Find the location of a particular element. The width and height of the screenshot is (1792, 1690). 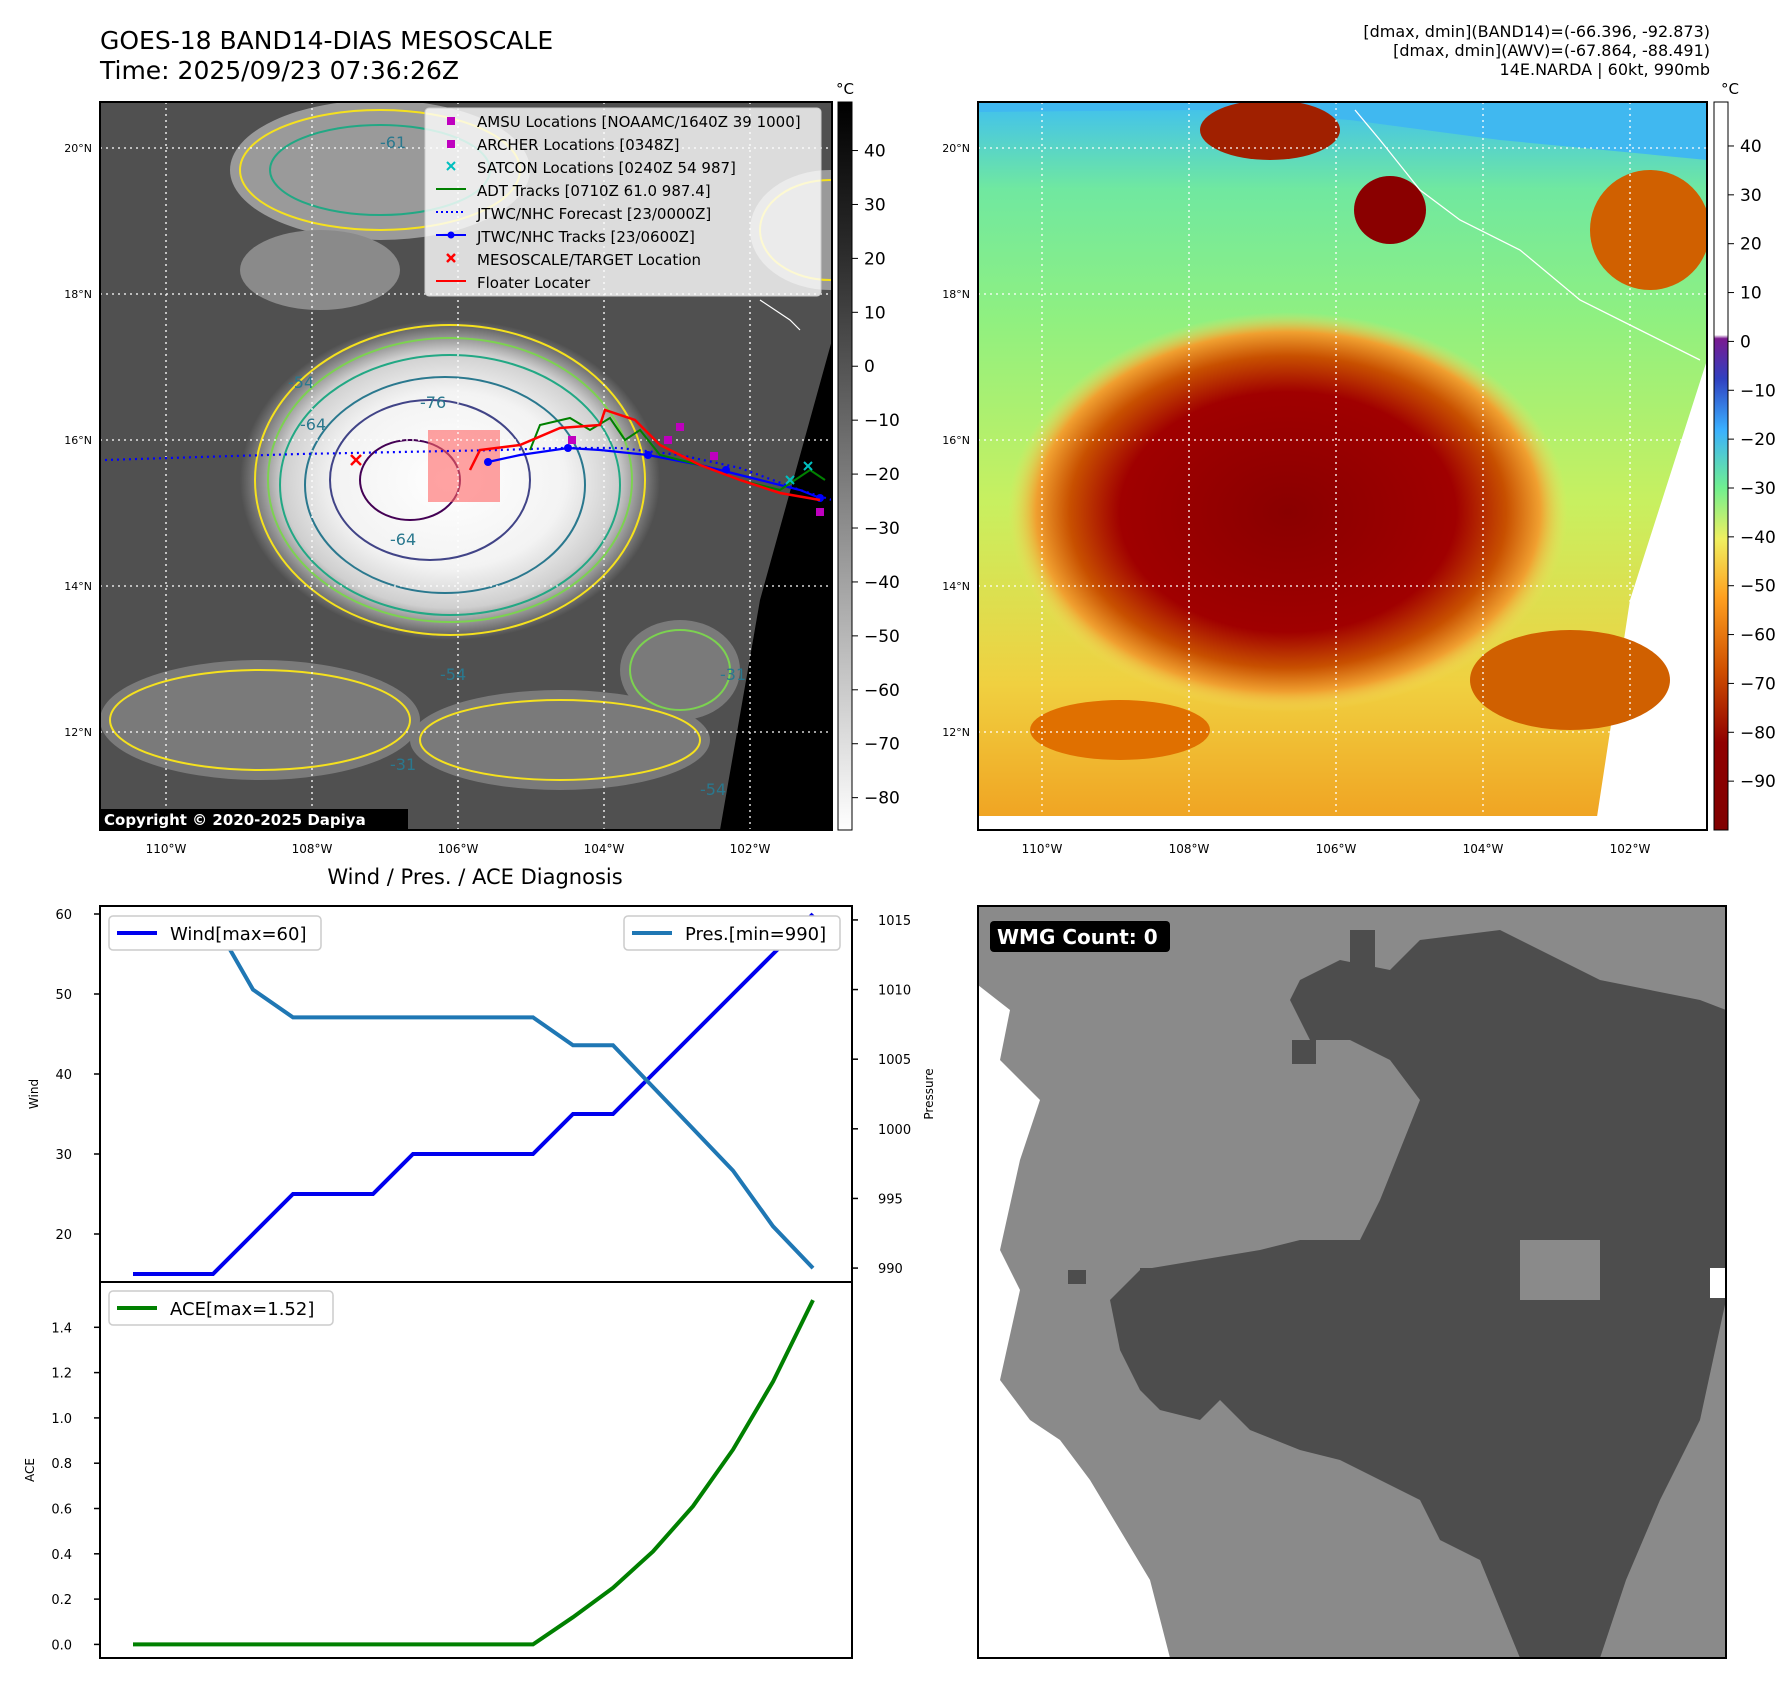

stats-band14: [dmax, dmin](BAND14)=(-66.396, -92.873) is located at coordinates (1536, 31).